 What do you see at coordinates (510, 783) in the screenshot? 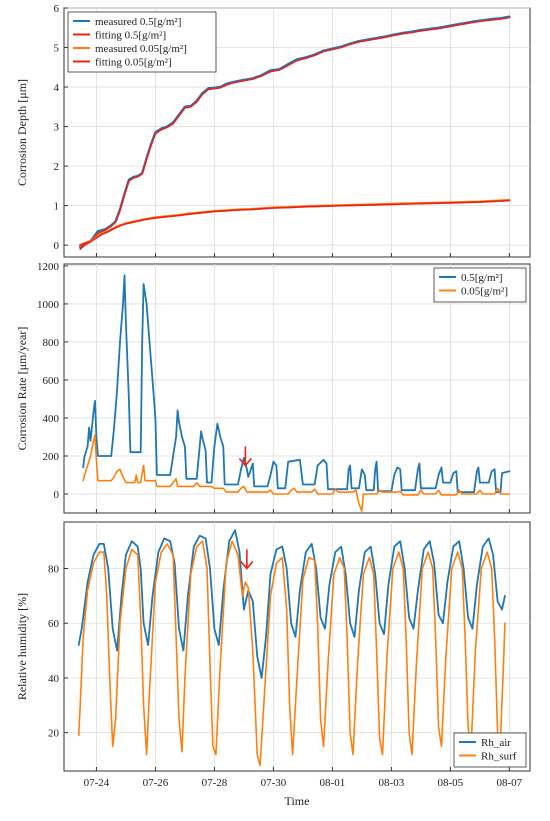
I see `x-tick-label: 08-07` at bounding box center [510, 783].